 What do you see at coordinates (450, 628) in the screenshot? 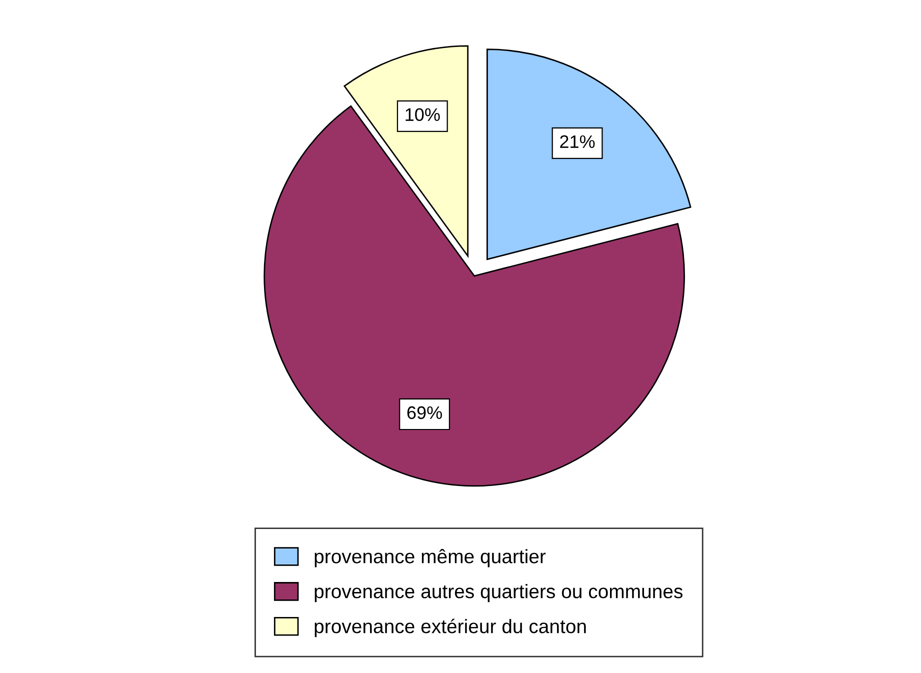
I see `legend-label: provenance extérieur du canton` at bounding box center [450, 628].